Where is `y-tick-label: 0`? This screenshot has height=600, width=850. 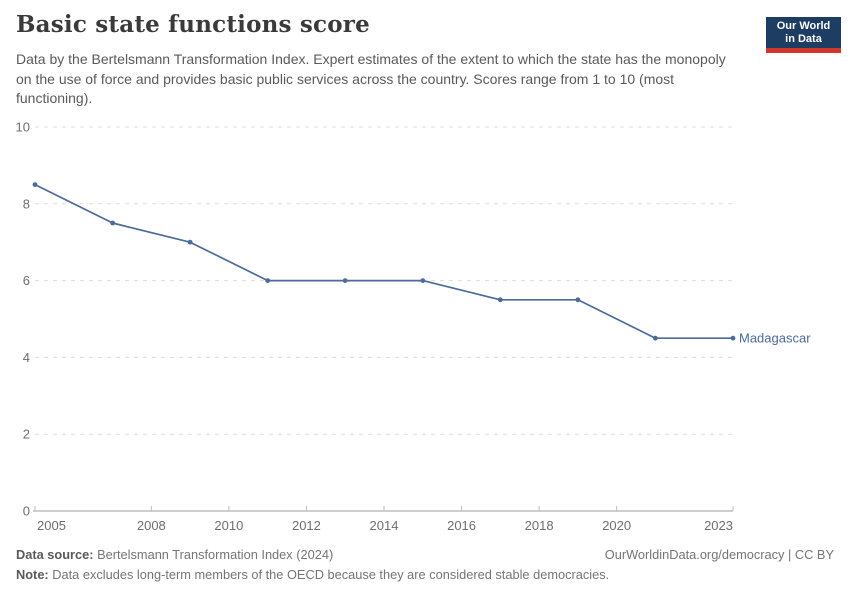 y-tick-label: 0 is located at coordinates (26, 511).